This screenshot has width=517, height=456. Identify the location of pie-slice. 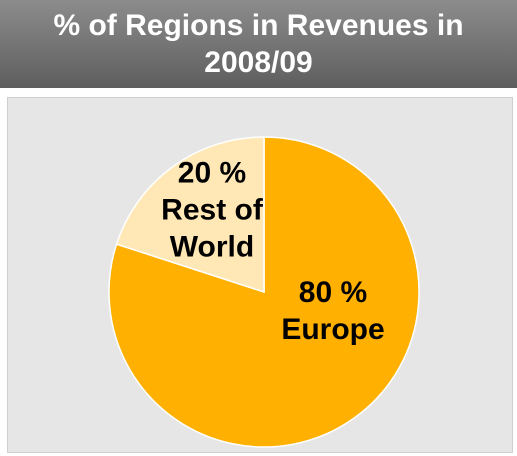
(190, 215).